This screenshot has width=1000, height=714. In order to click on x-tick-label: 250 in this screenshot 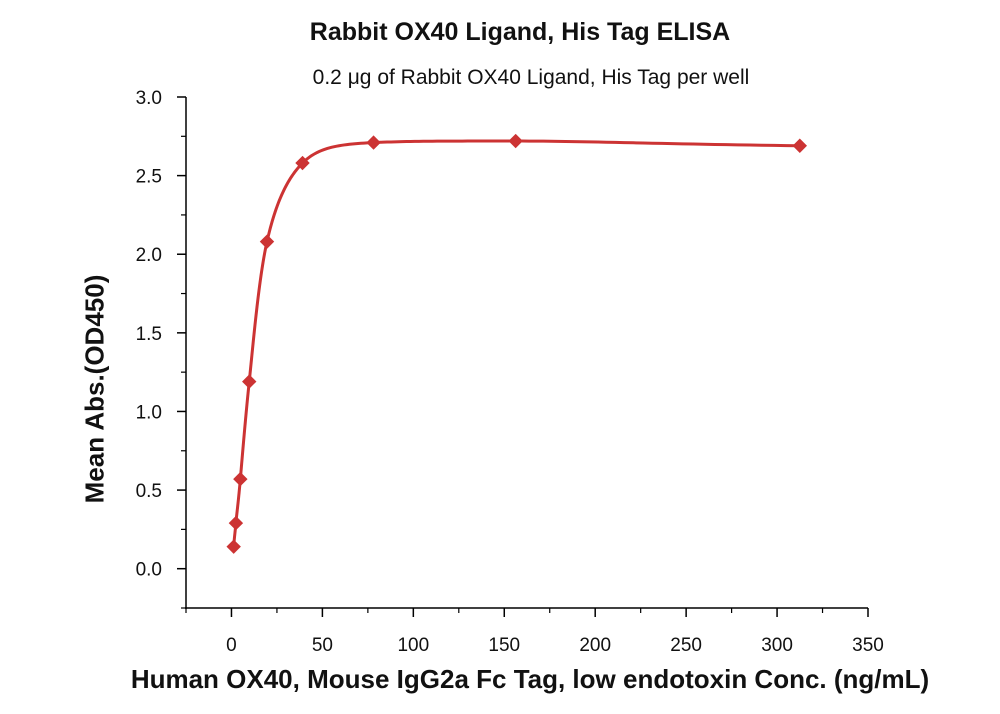, I will do `click(686, 645)`.